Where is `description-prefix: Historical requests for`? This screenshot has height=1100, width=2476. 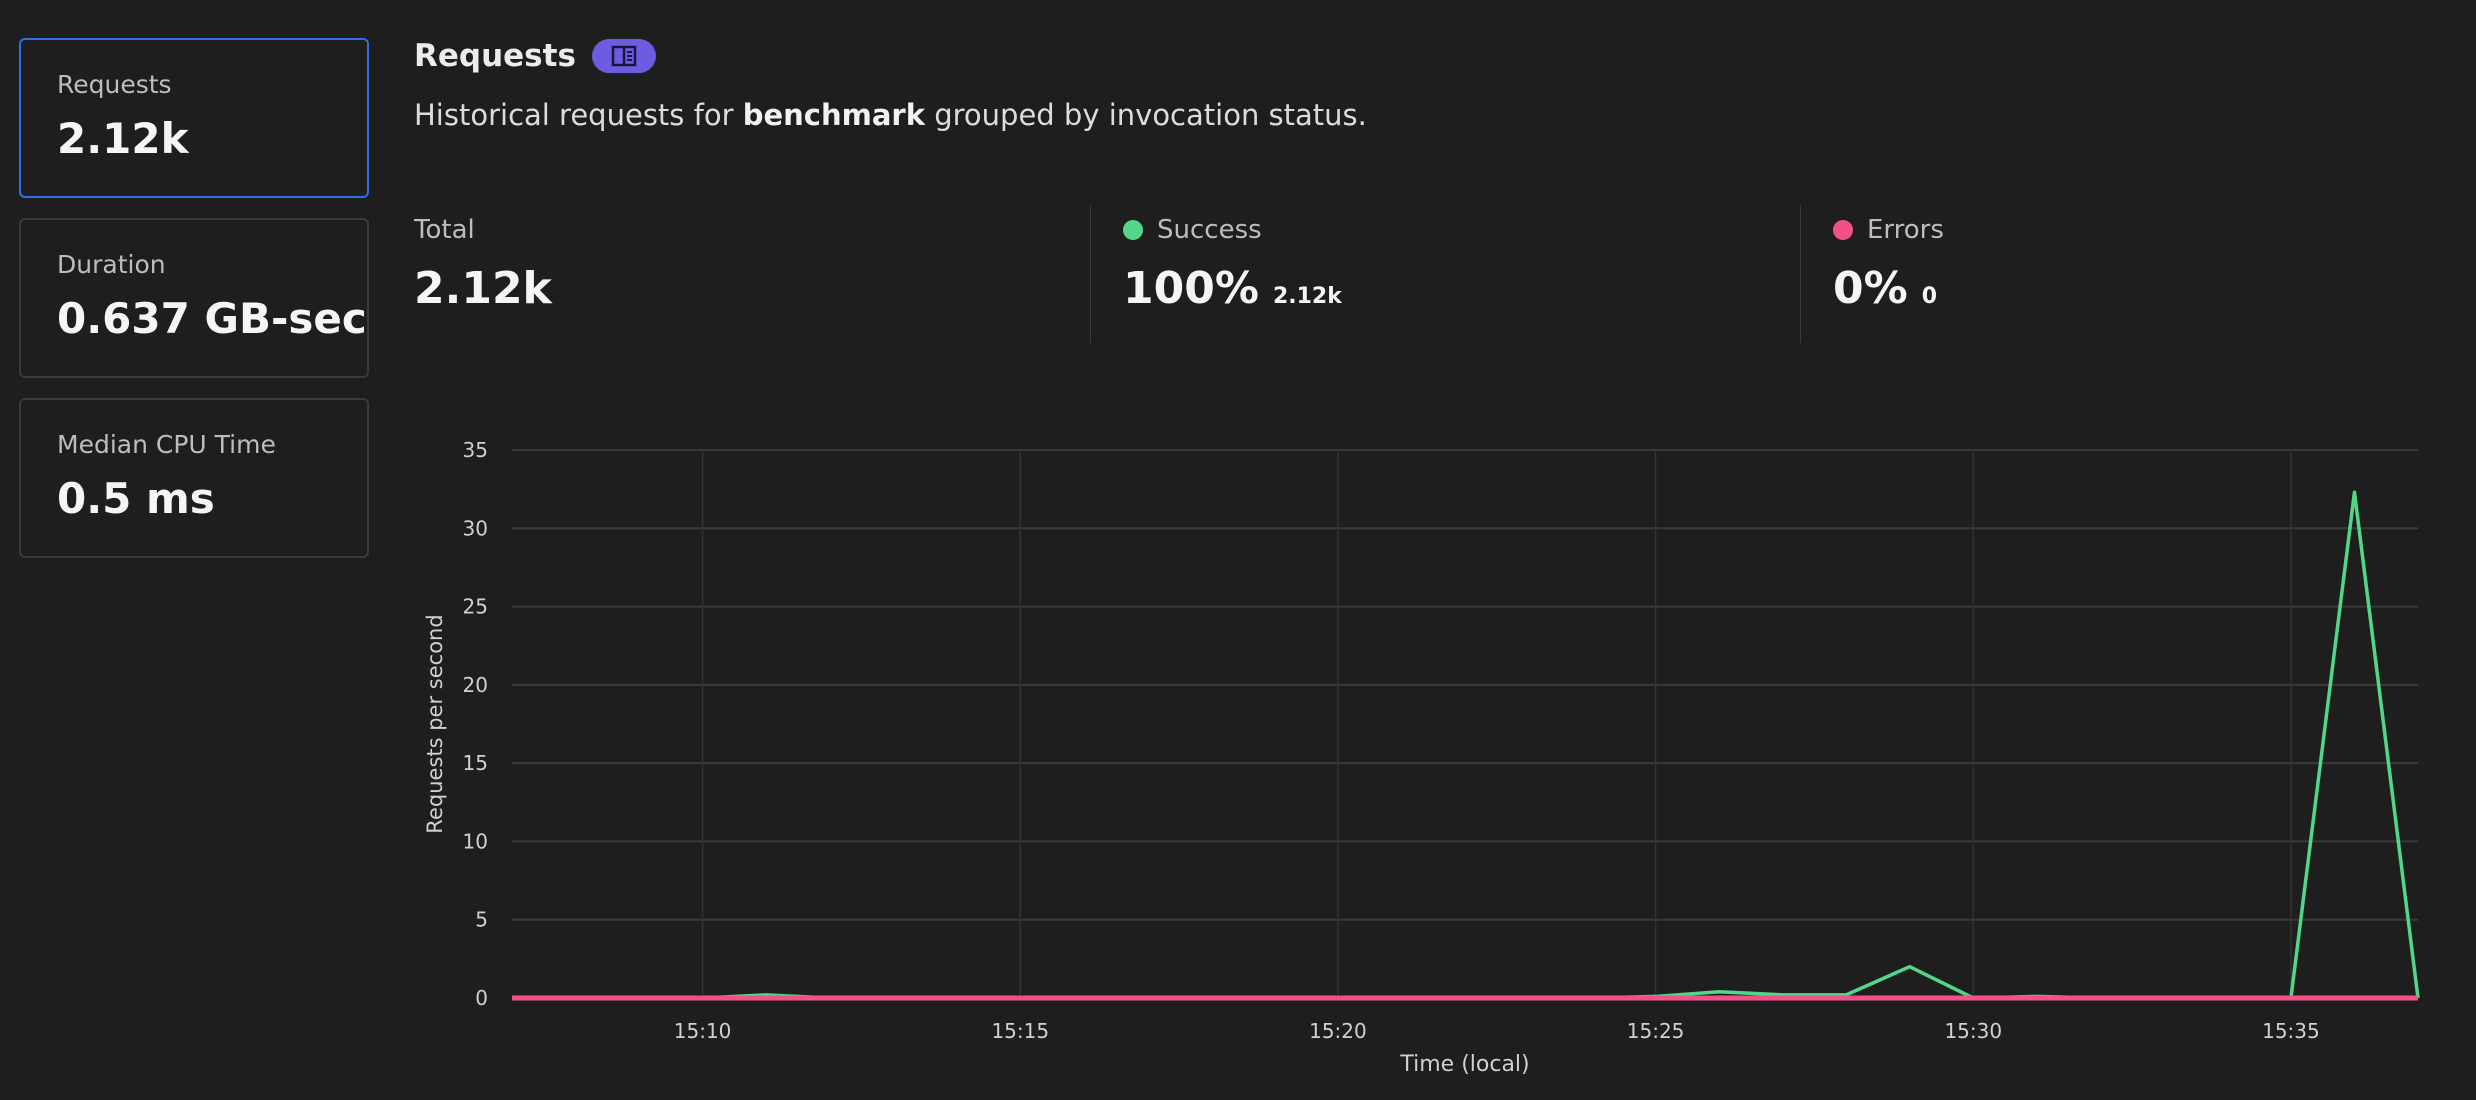 description-prefix: Historical requests for is located at coordinates (578, 115).